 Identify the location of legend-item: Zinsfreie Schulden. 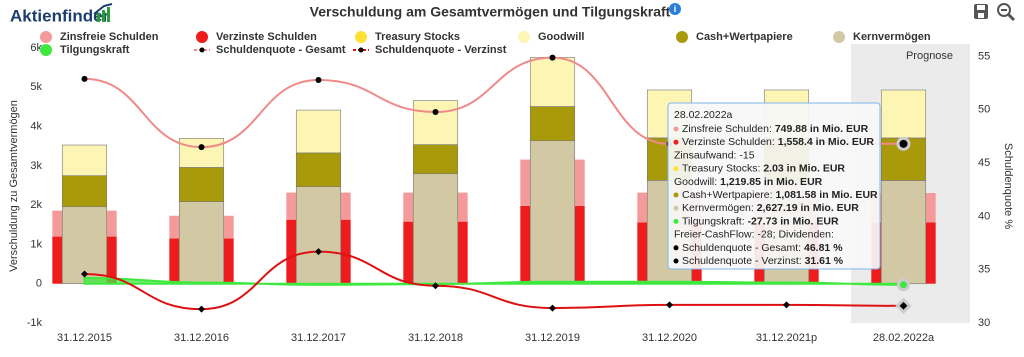
(99, 37).